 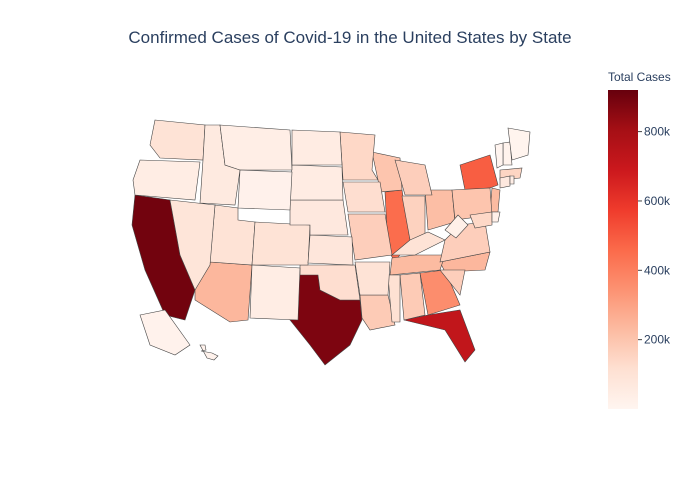 What do you see at coordinates (657, 132) in the screenshot?
I see `colorbar-tick-label: 800k` at bounding box center [657, 132].